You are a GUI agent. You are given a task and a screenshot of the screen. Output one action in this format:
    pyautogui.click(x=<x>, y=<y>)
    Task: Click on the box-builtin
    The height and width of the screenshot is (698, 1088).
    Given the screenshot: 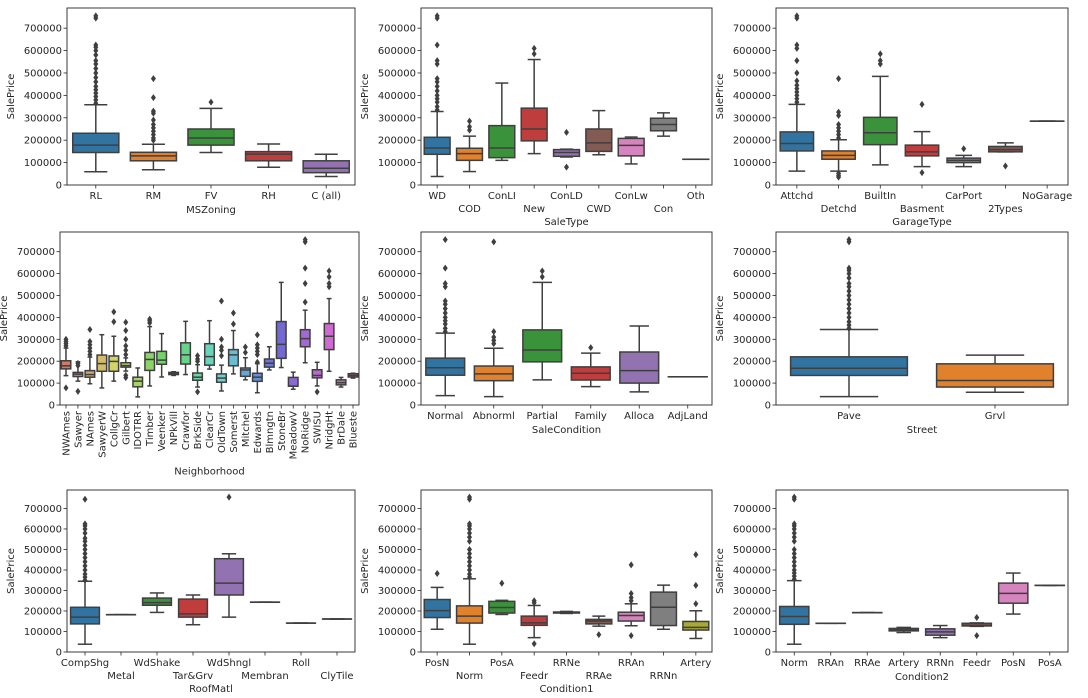 What is the action you would take?
    pyautogui.click(x=880, y=108)
    